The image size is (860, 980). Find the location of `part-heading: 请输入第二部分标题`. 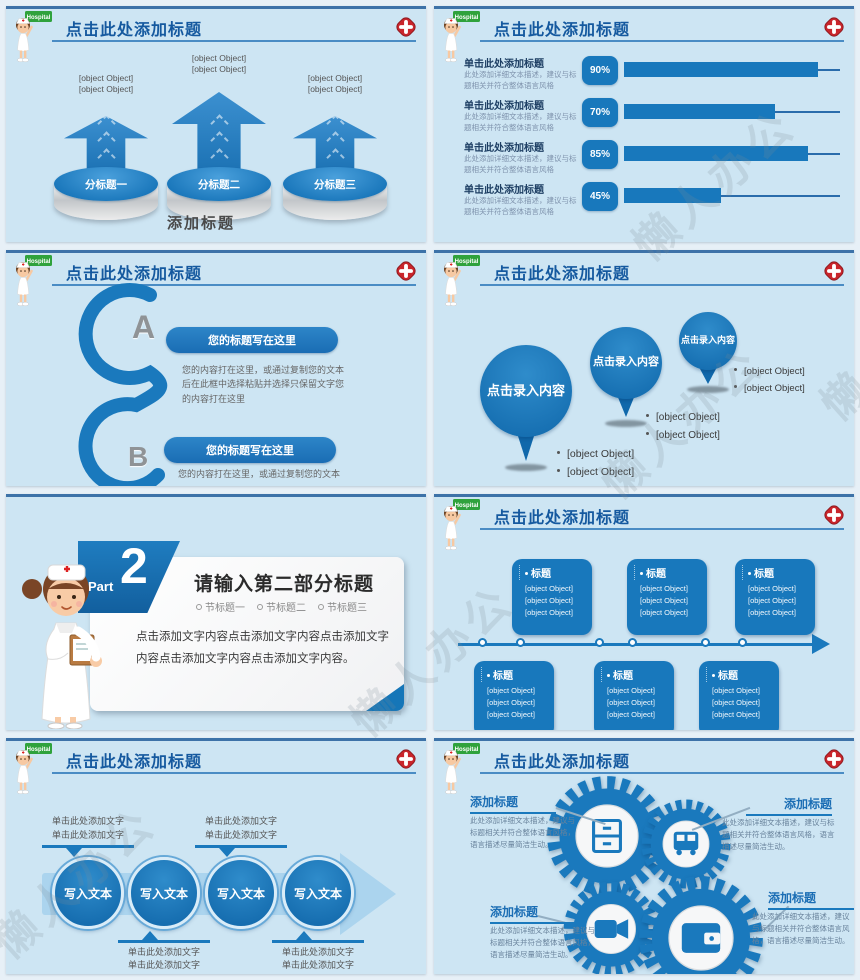

part-heading: 请输入第二部分标题 is located at coordinates (284, 584).